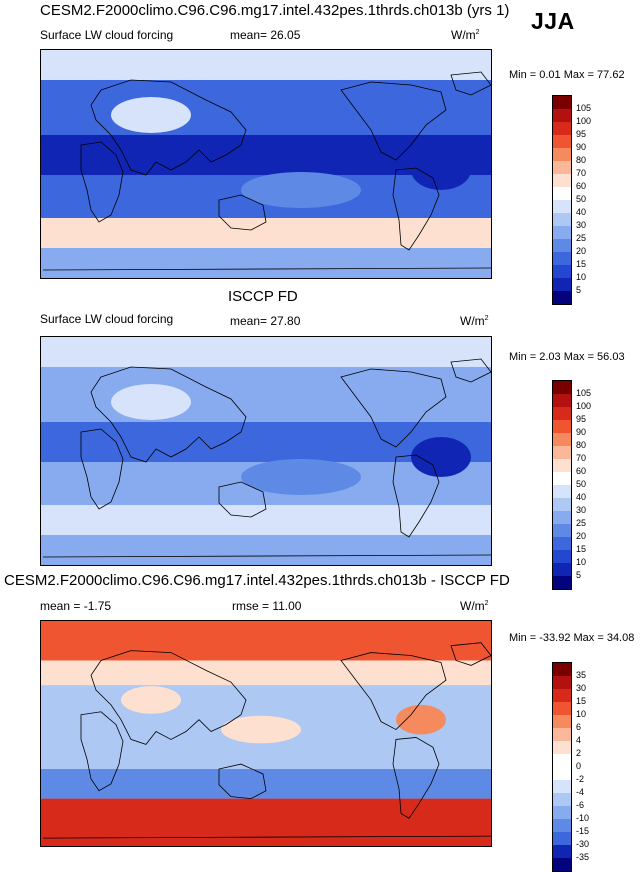  Describe the element at coordinates (265, 35) in the screenshot. I see `panel1-mean: mean= 26.05` at that location.